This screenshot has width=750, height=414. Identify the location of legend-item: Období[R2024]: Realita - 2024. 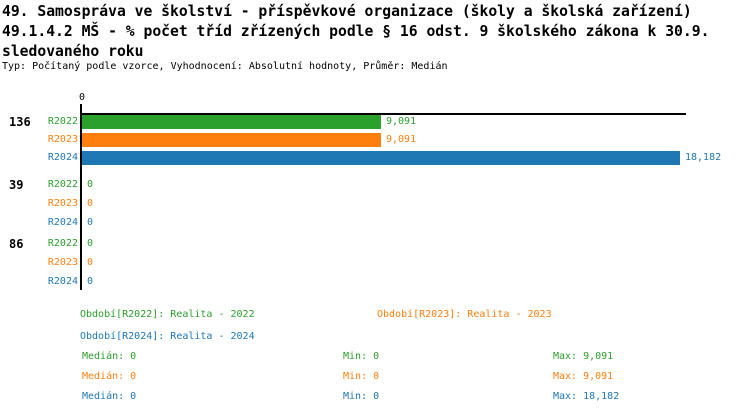
(167, 336).